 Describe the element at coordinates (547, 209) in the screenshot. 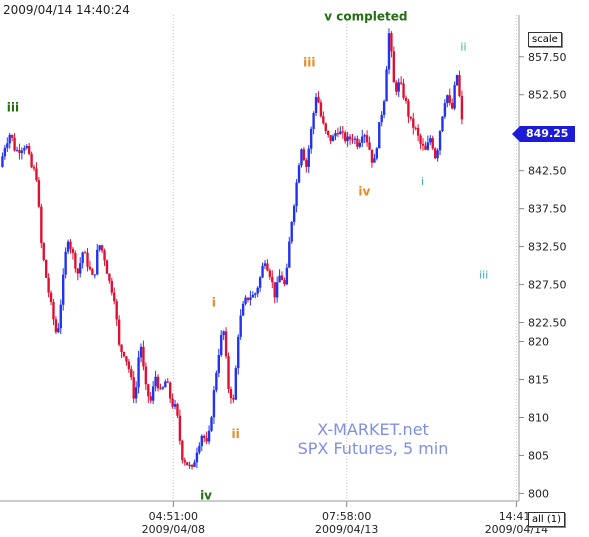

I see `y-tick-label-8: 837.50` at that location.